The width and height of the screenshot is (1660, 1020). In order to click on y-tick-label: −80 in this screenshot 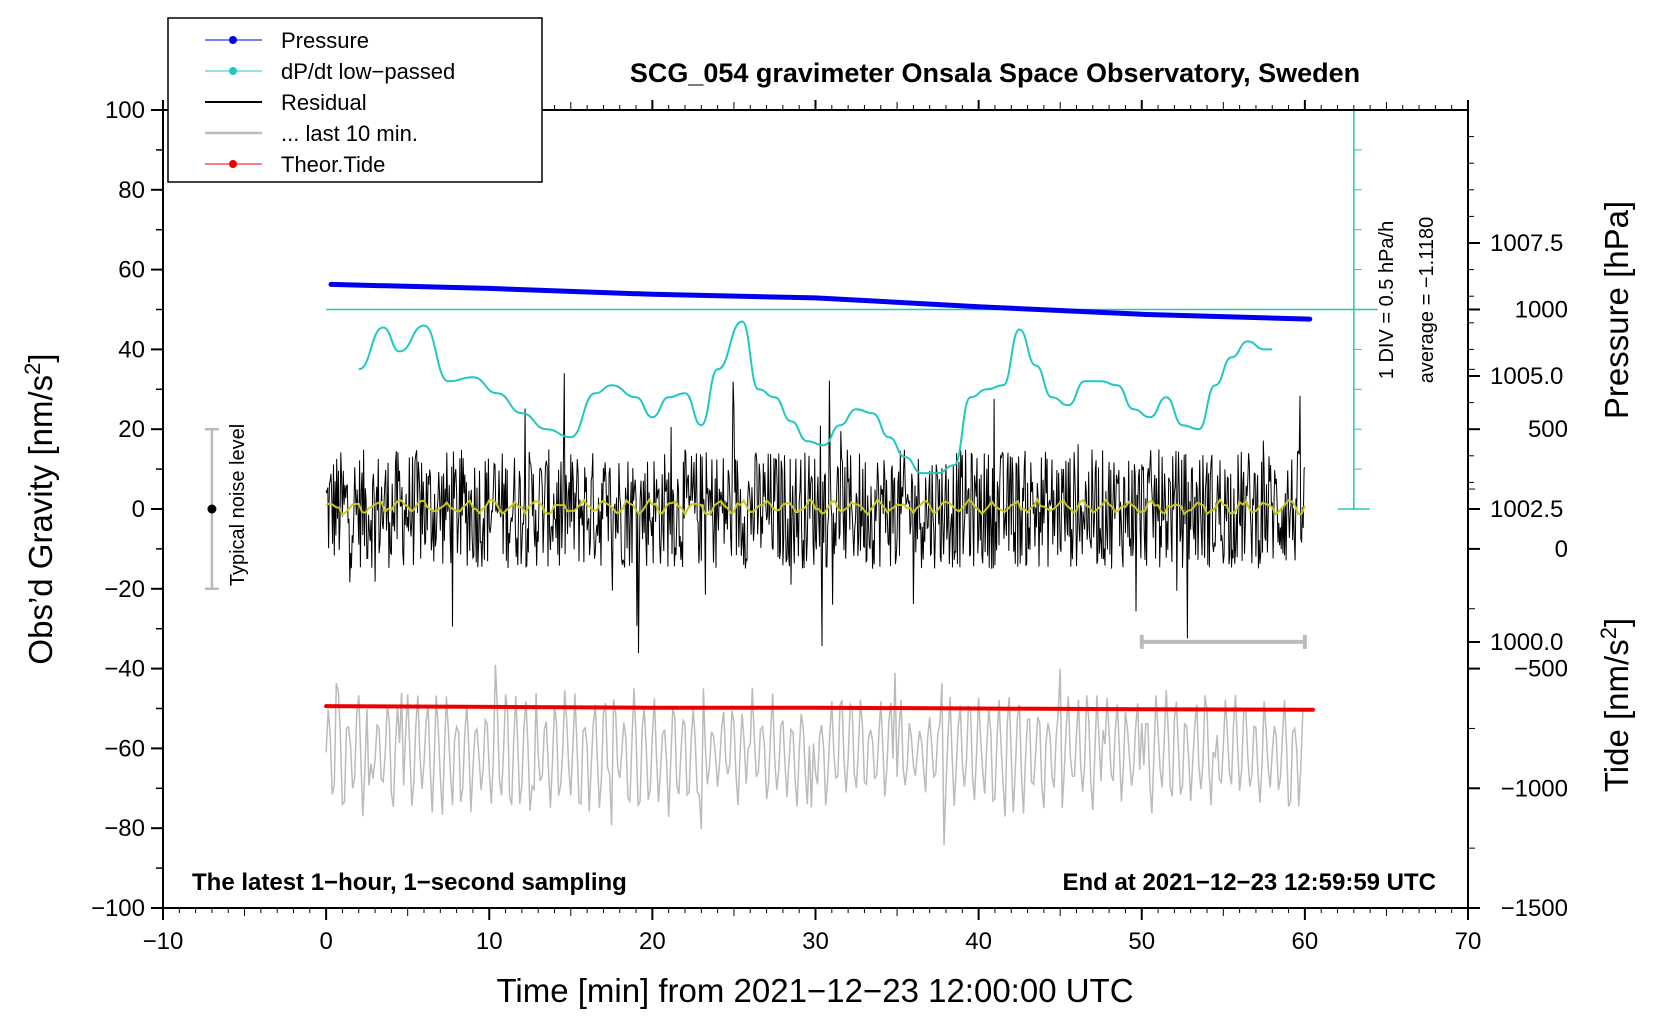, I will do `click(124, 828)`.